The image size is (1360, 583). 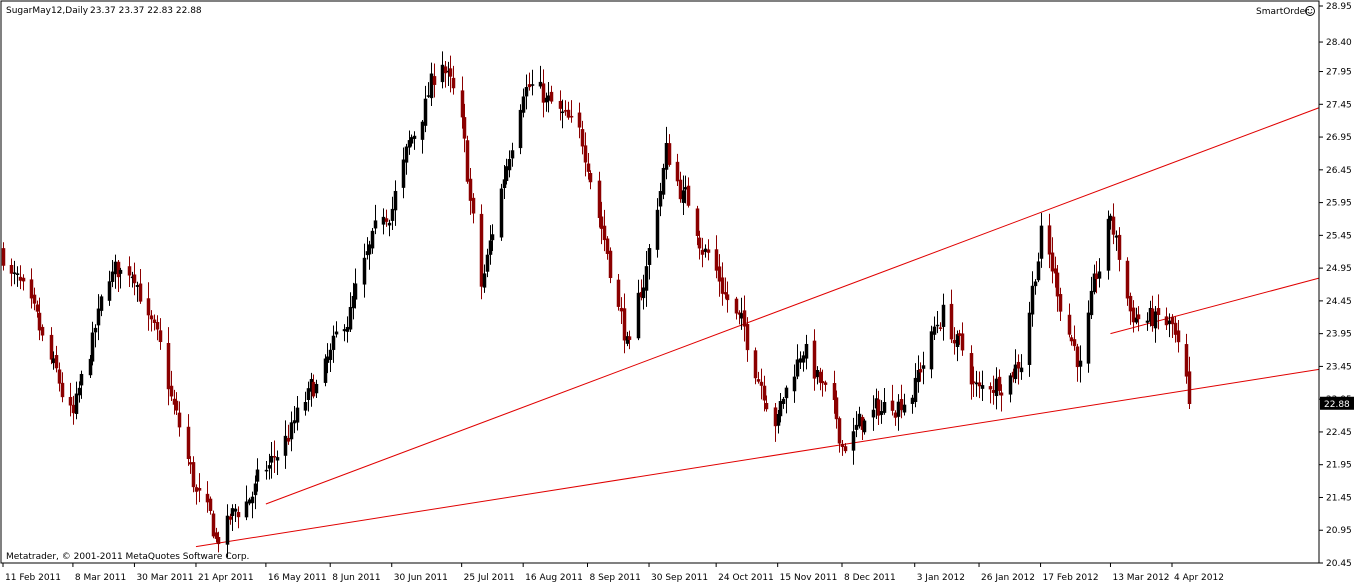 I want to click on current-price-text: 22.88, so click(x=1337, y=405).